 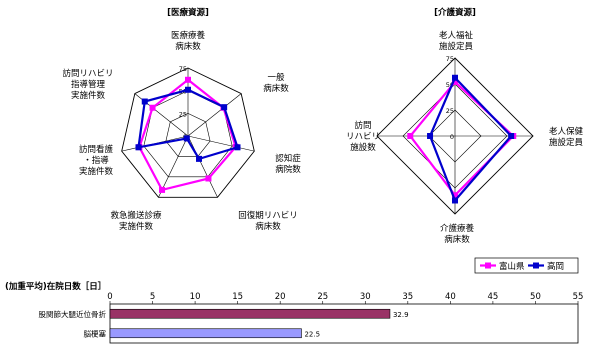 What do you see at coordinates (88, 84) in the screenshot?
I see `svg-text: 指導管理` at bounding box center [88, 84].